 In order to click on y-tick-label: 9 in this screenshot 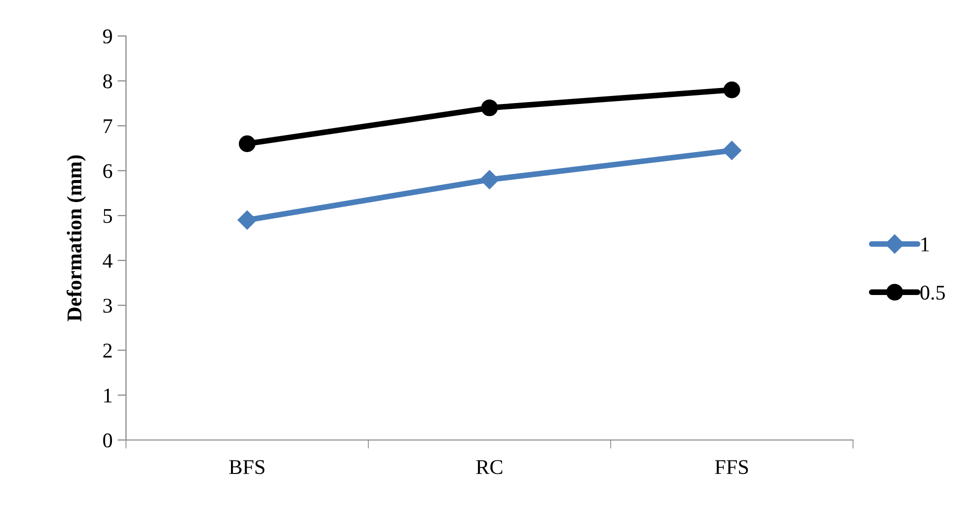, I will do `click(107, 36)`.